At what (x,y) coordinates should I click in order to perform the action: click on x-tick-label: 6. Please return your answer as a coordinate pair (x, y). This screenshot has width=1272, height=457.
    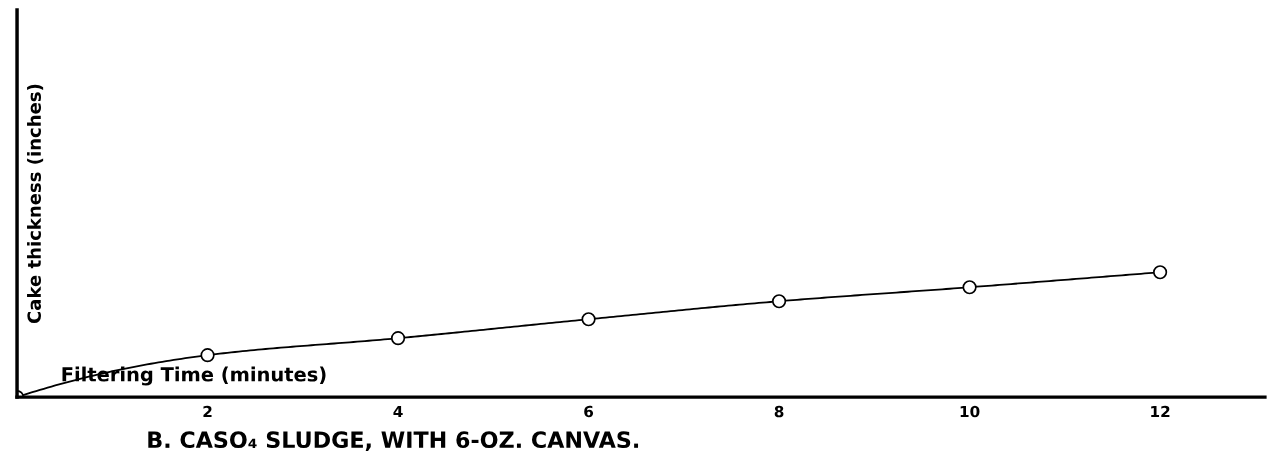
    Looking at the image, I should click on (589, 411).